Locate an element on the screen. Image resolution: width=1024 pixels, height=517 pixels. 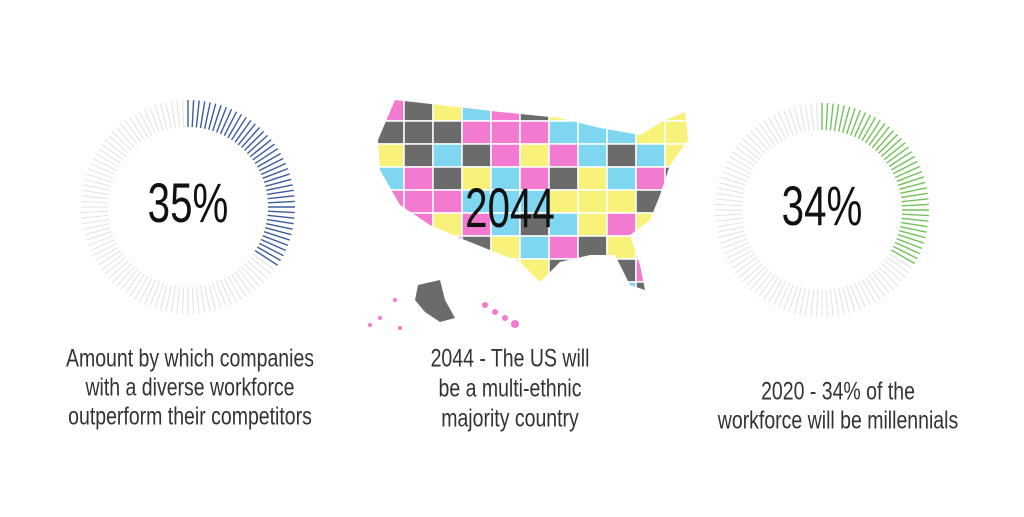
caption-line: with a diverse workforce is located at coordinates (190, 387).